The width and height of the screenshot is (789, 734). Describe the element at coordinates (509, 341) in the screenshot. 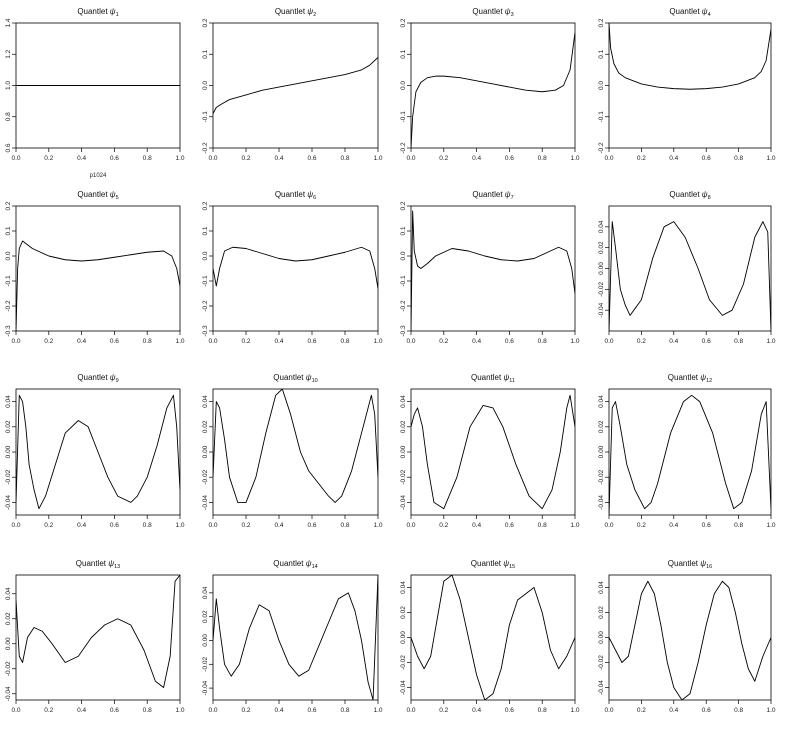

I see `x-tick-label-7-3: 0.6` at that location.